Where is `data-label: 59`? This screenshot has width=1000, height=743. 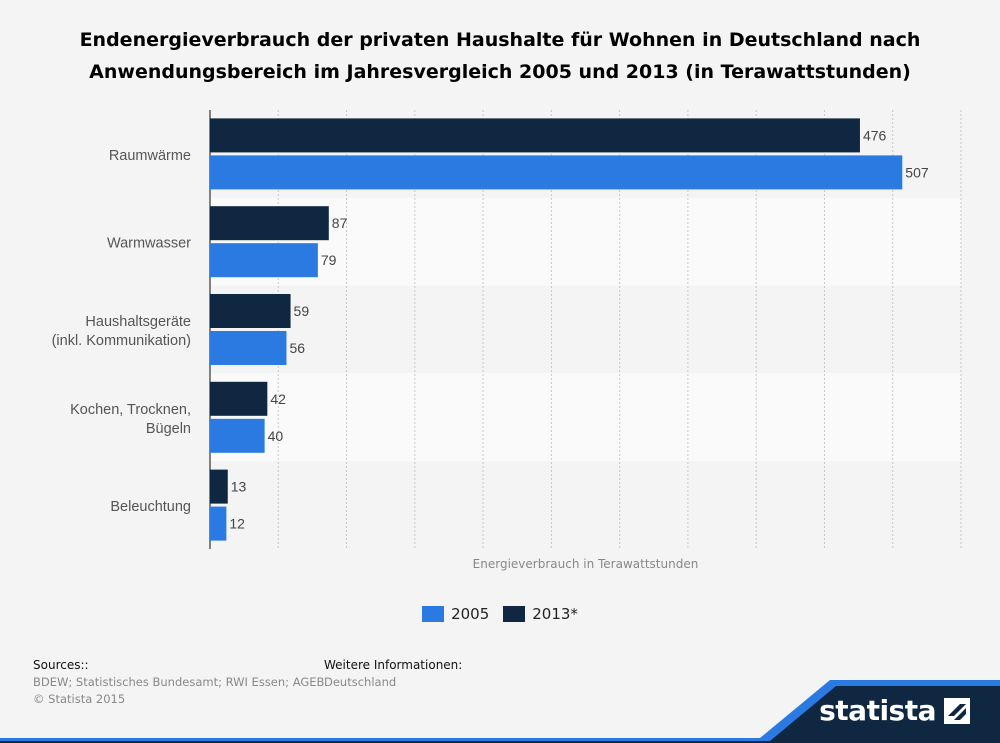
data-label: 59 is located at coordinates (302, 311).